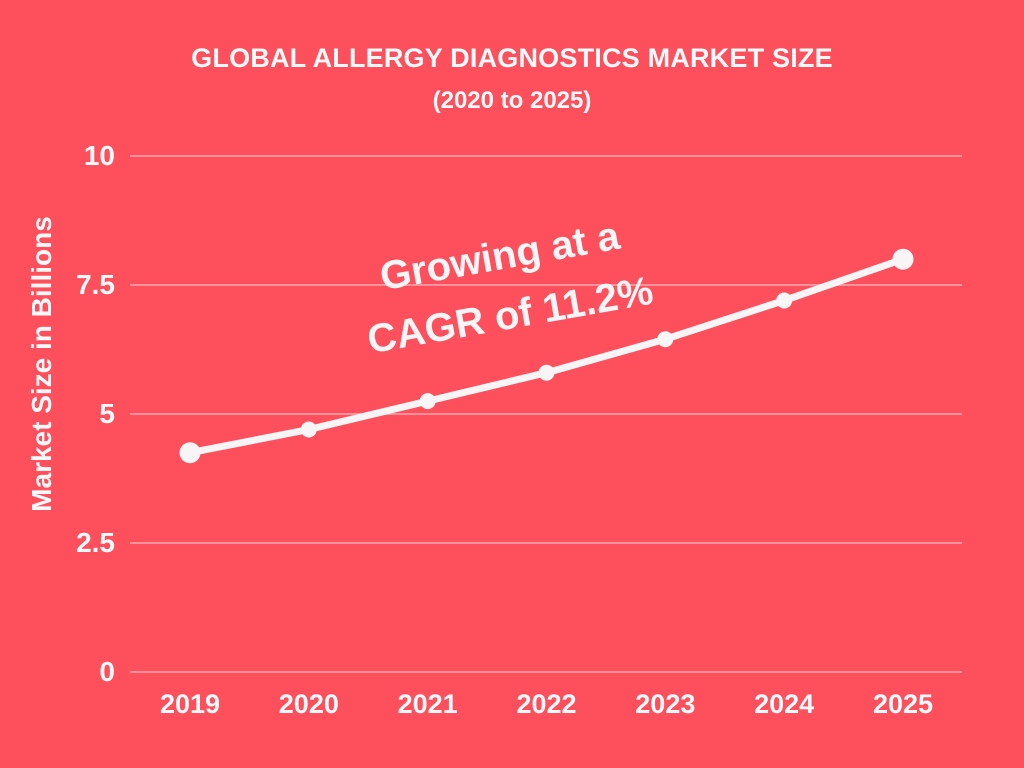 This screenshot has width=1024, height=768. What do you see at coordinates (512, 58) in the screenshot?
I see `chart-title-line1: GLOBAL ALLERGY DIAGNOSTICS MARKET SIZE` at bounding box center [512, 58].